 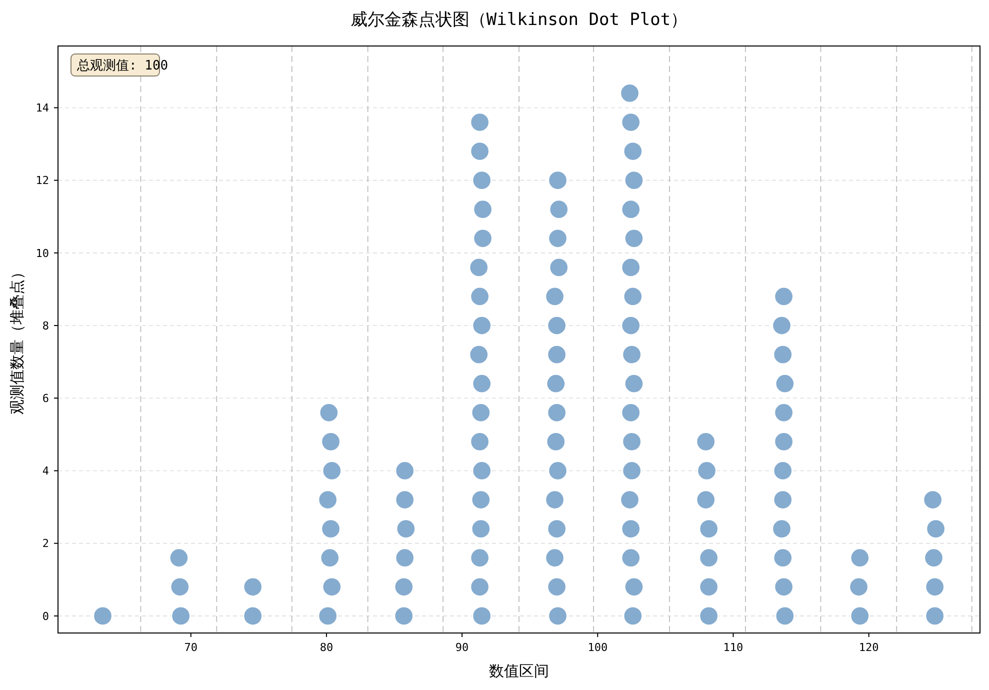 I want to click on x-tick-label: 70, so click(x=191, y=647).